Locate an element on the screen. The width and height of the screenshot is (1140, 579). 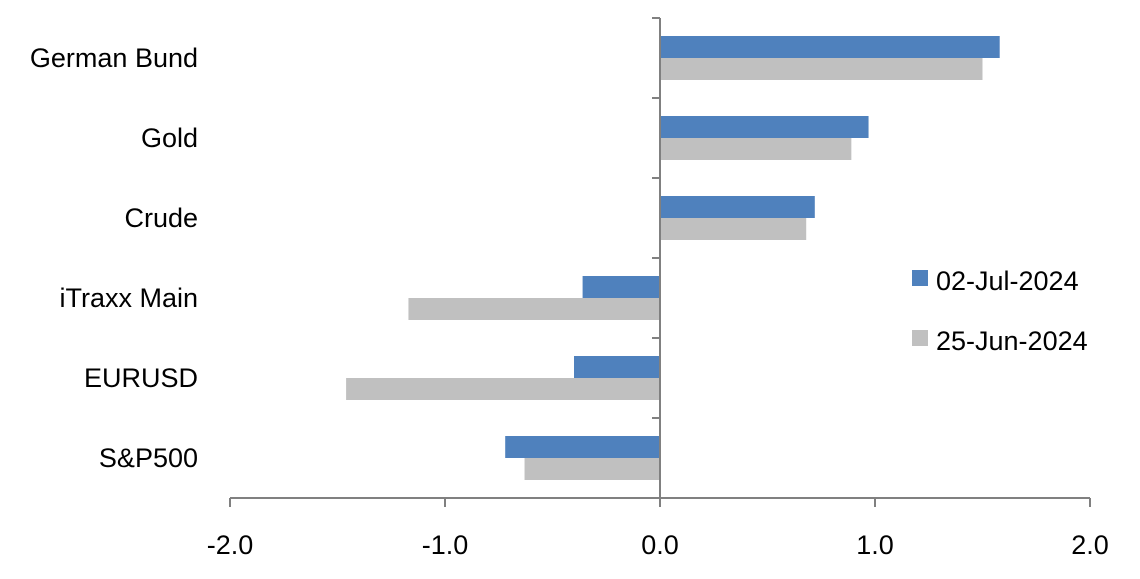
x-tick-label: 2.0 is located at coordinates (1090, 545).